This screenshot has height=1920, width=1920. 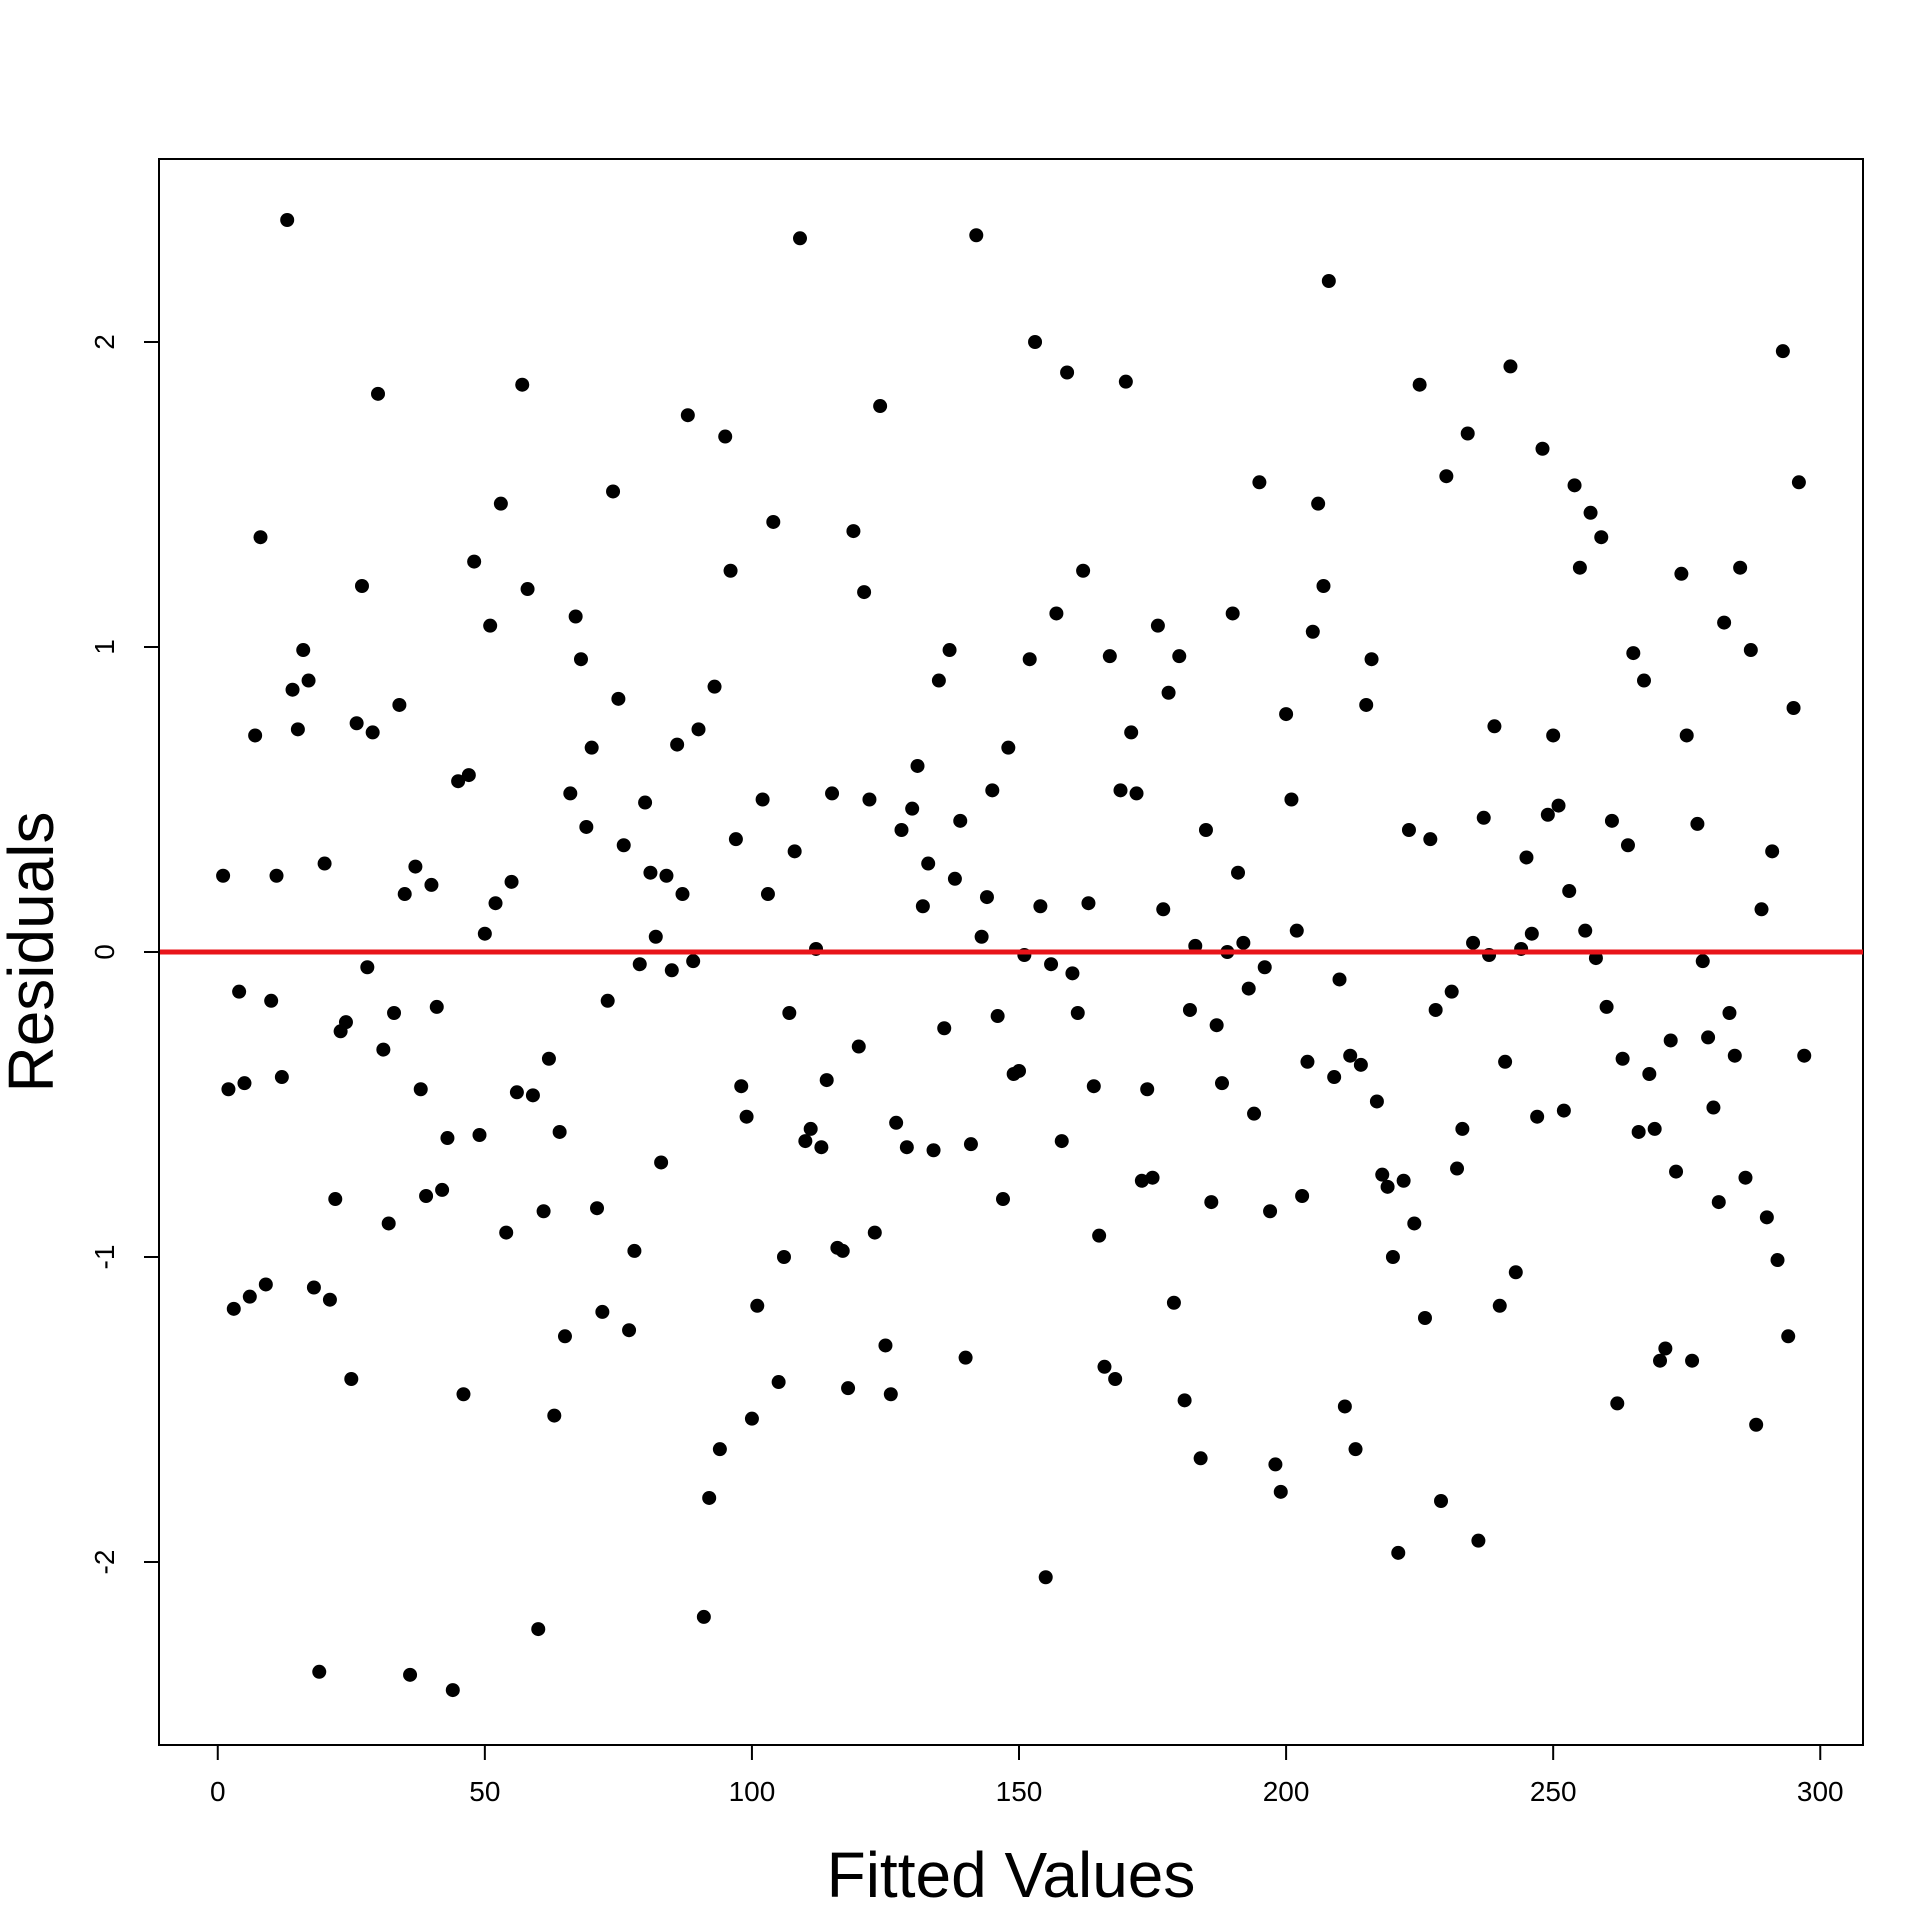 What do you see at coordinates (124, 954) in the screenshot?
I see `y-axis: -2 -1 0 1 2` at bounding box center [124, 954].